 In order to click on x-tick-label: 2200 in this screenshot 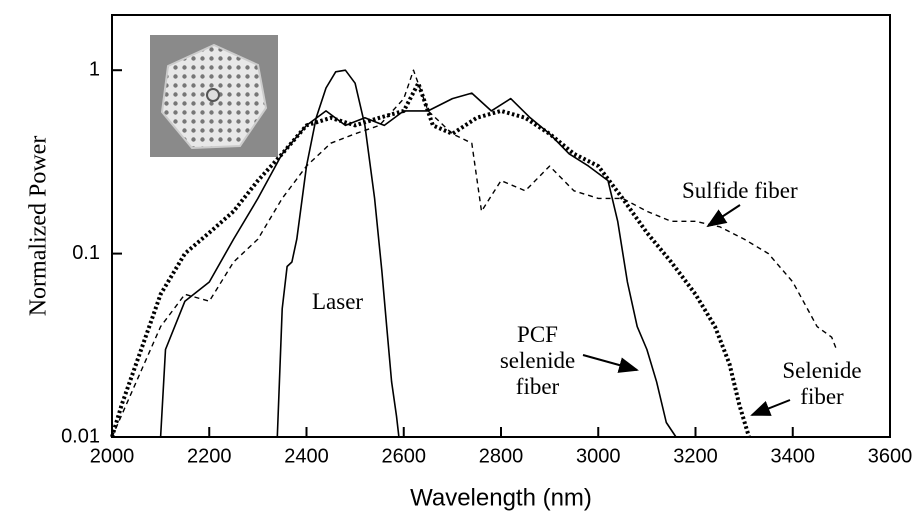, I will do `click(209, 456)`.